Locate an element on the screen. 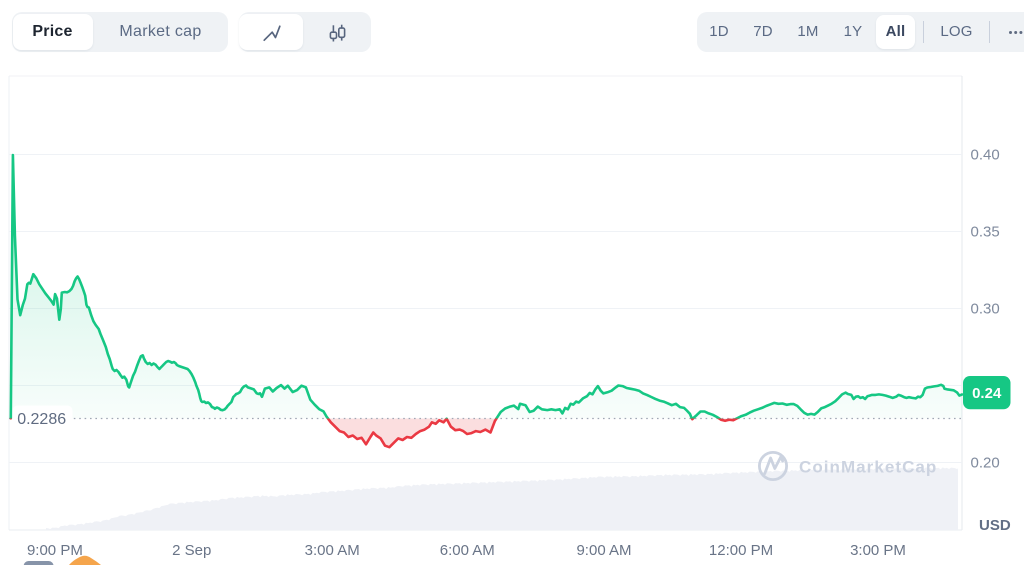 The image size is (1024, 565). svg-text: 0.20 is located at coordinates (985, 463).